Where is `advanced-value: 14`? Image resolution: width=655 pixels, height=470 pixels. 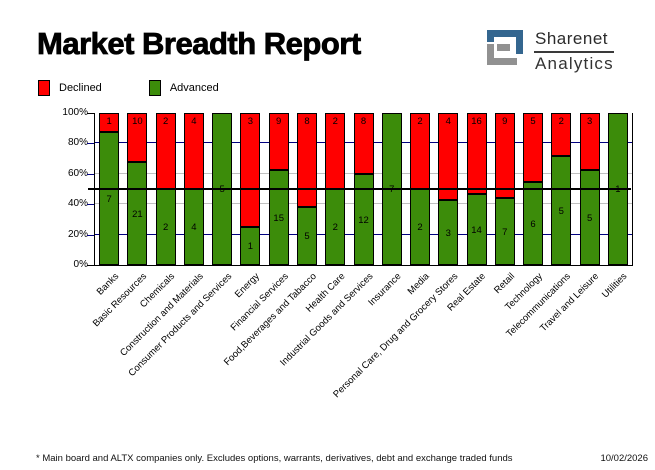
advanced-value: 14 is located at coordinates (476, 230).